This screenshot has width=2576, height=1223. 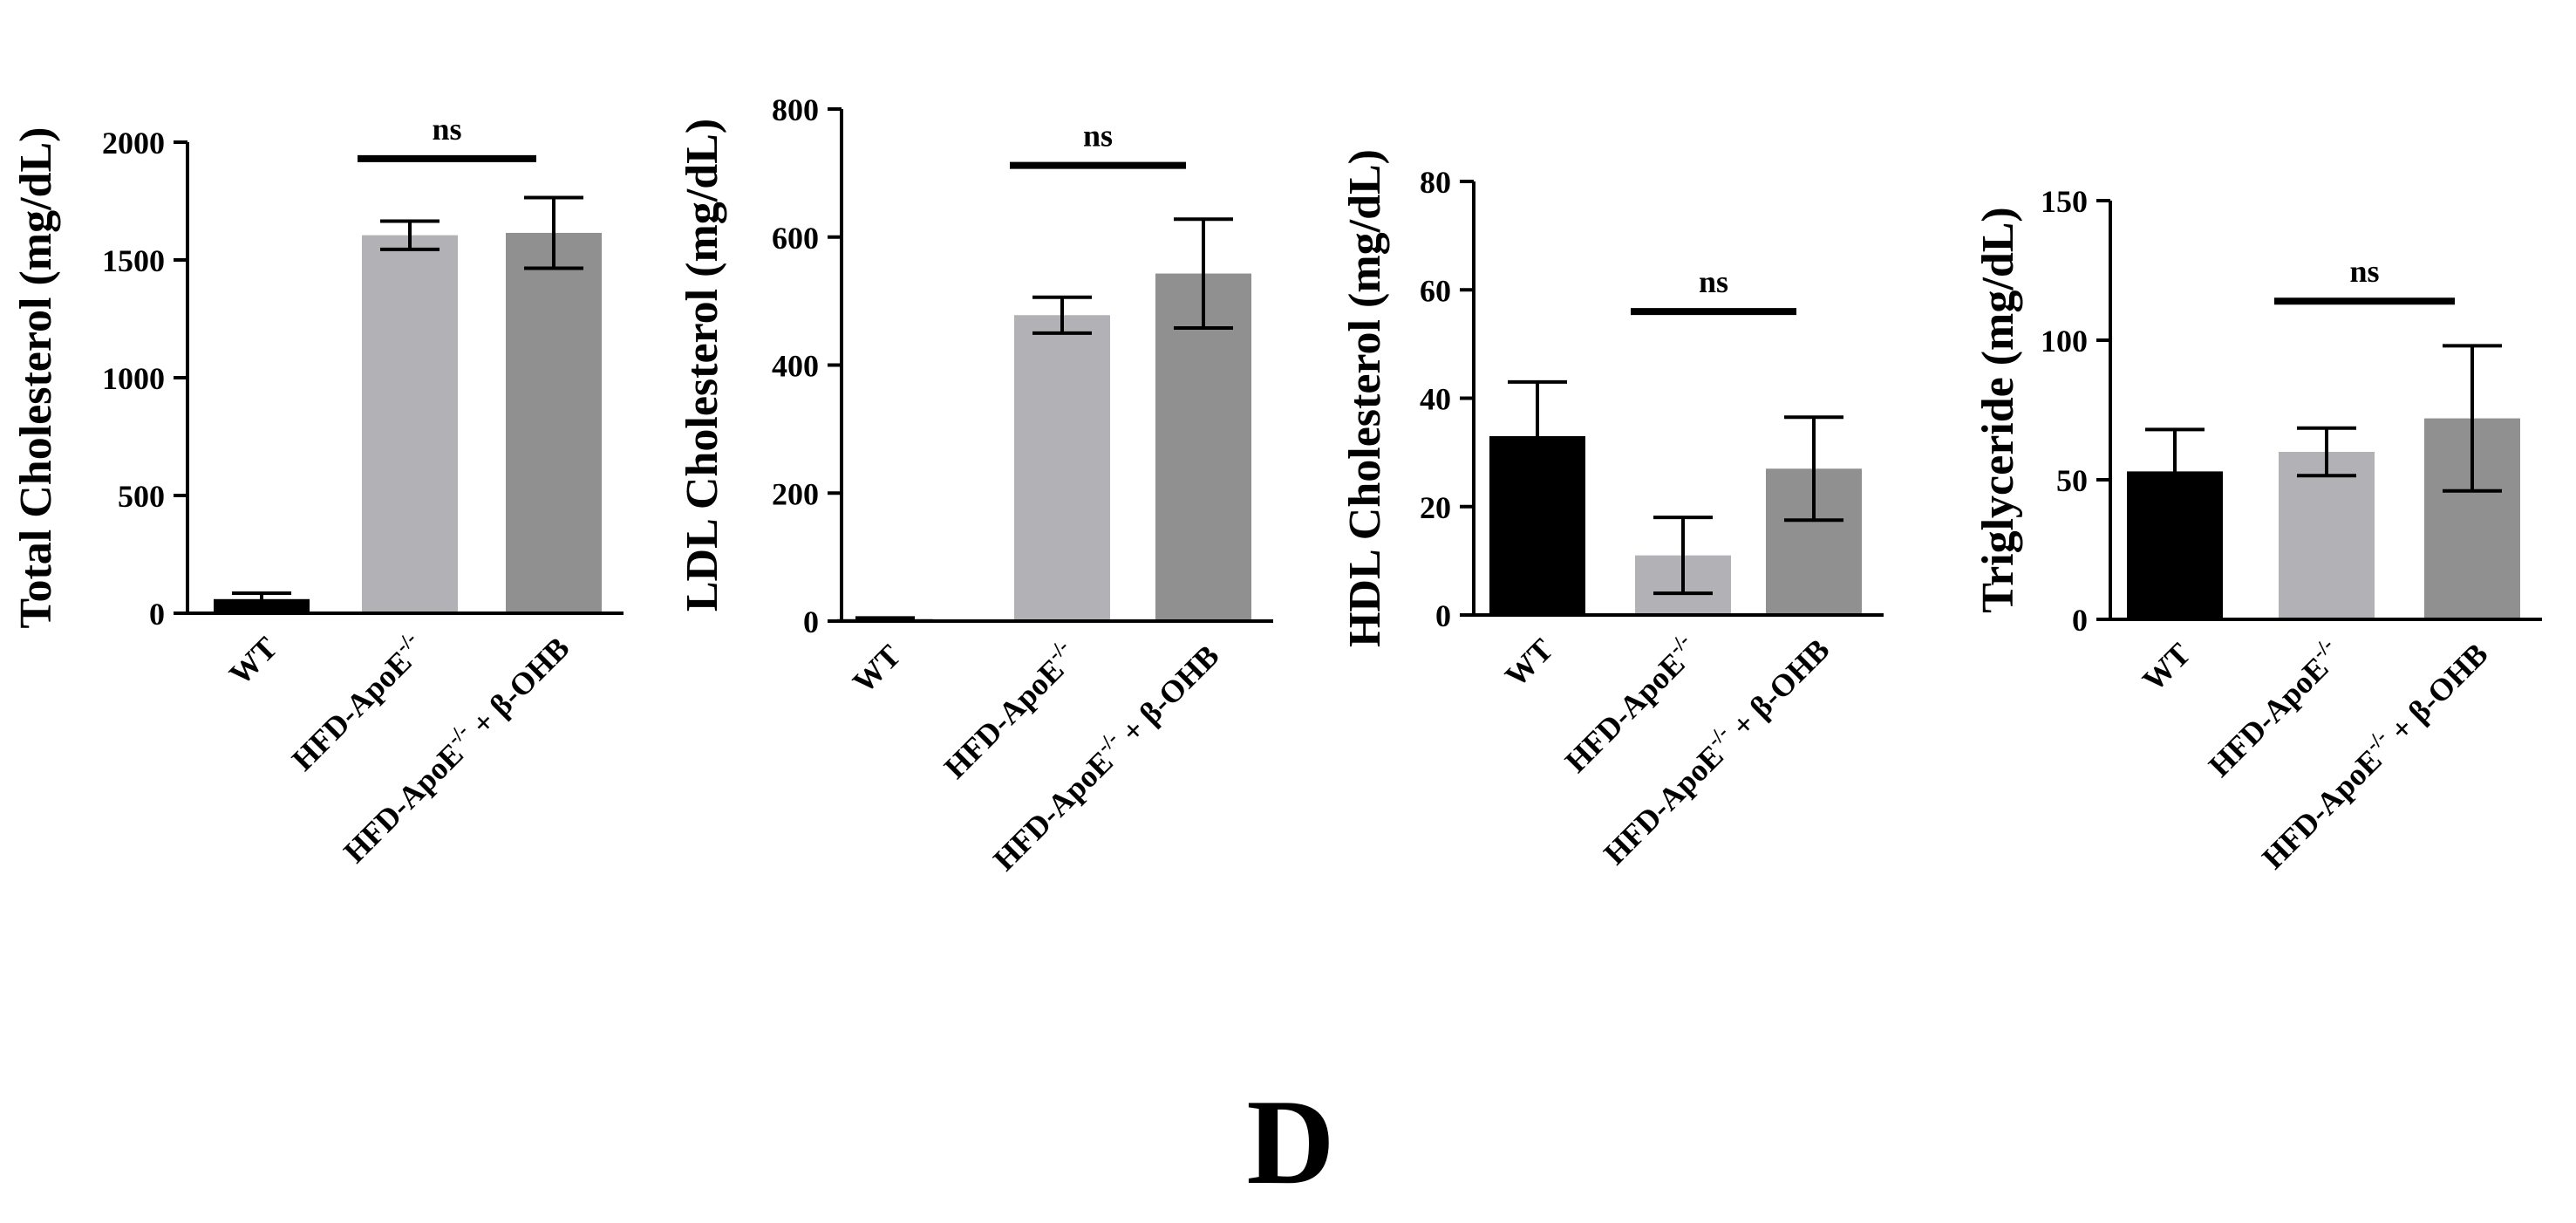 What do you see at coordinates (2065, 341) in the screenshot?
I see `y-tick-label: 100` at bounding box center [2065, 341].